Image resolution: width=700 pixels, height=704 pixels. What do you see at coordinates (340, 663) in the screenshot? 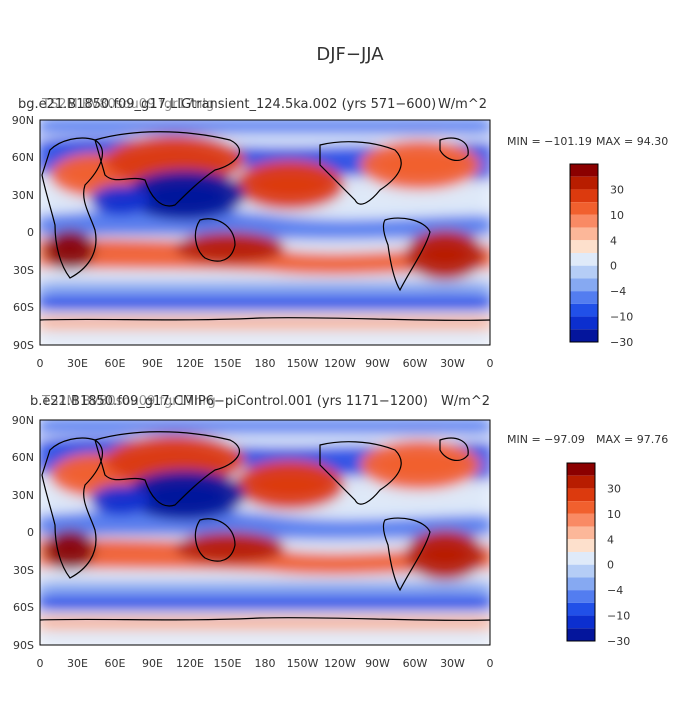
I see `lon-tick-label: 120W` at bounding box center [340, 663].